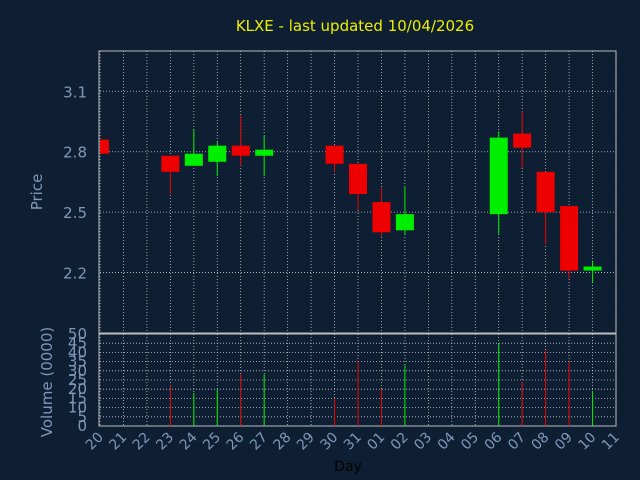 This screenshot has height=480, width=640. What do you see at coordinates (77, 398) in the screenshot?
I see `volume-tick-label: 15` at bounding box center [77, 398].